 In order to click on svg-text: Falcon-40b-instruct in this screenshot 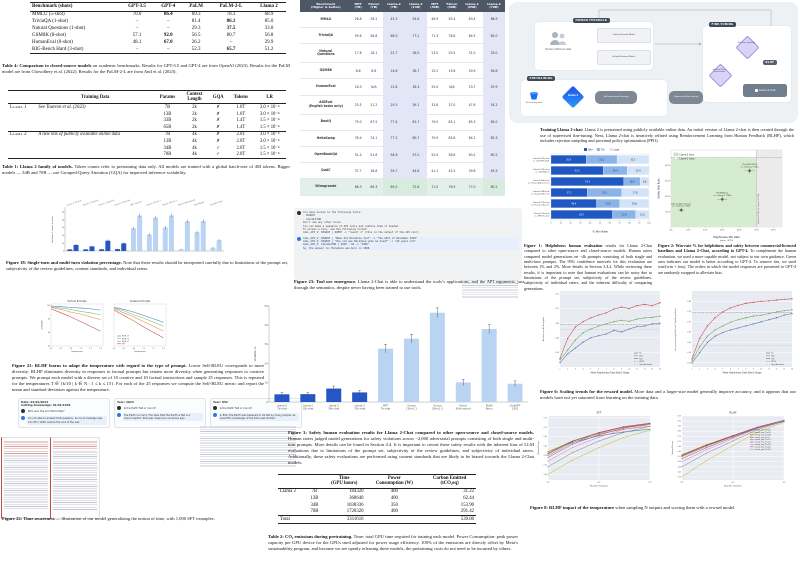, I will do `click(681, 203)`.